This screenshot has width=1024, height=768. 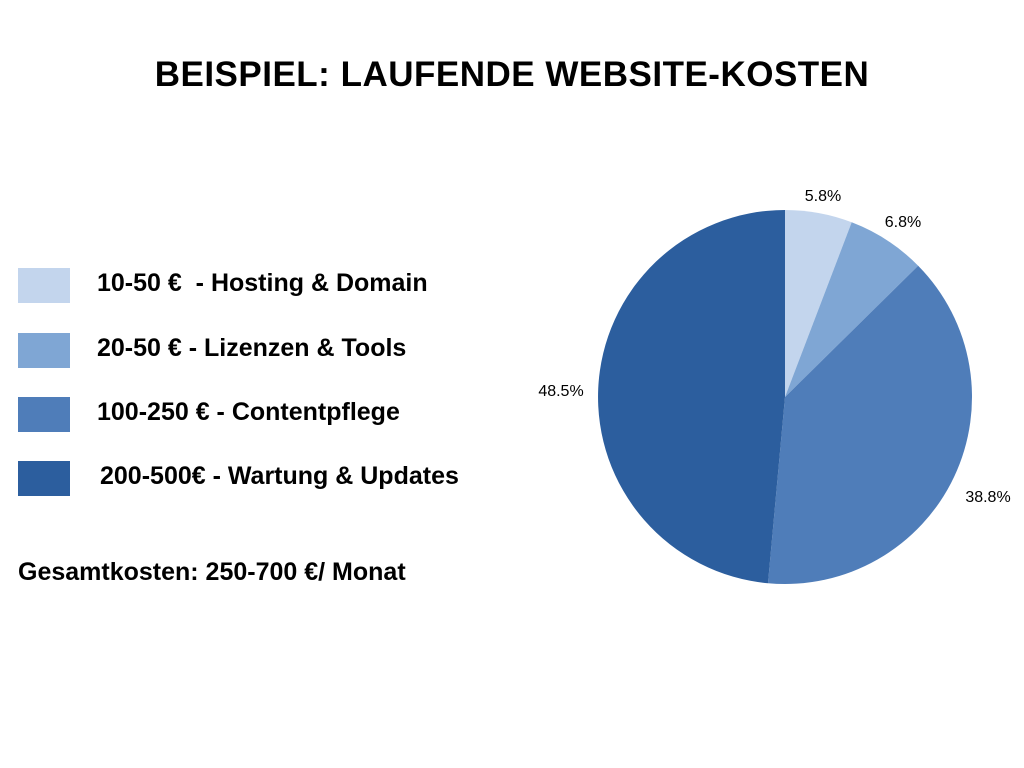 I want to click on legend-swatch-hosting-domain, so click(x=44, y=285).